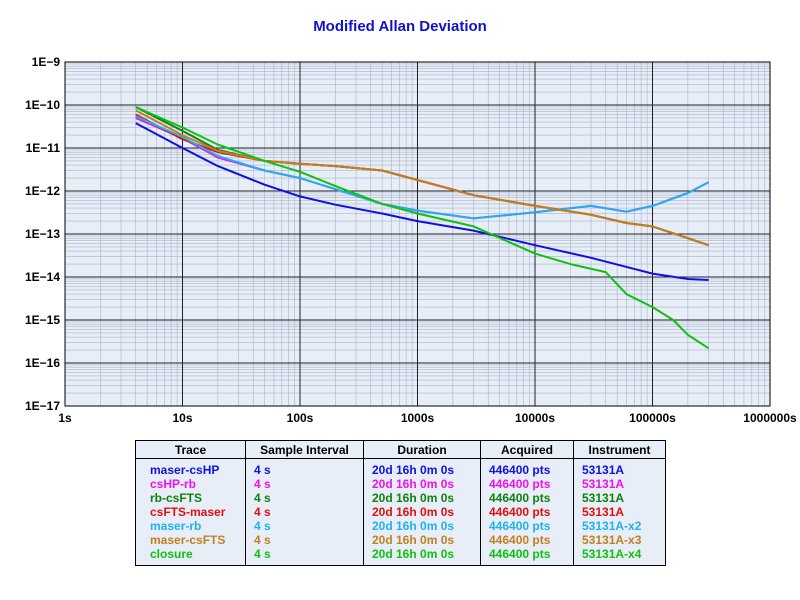  What do you see at coordinates (190, 484) in the screenshot?
I see `cell-trace: csHP-rb` at bounding box center [190, 484].